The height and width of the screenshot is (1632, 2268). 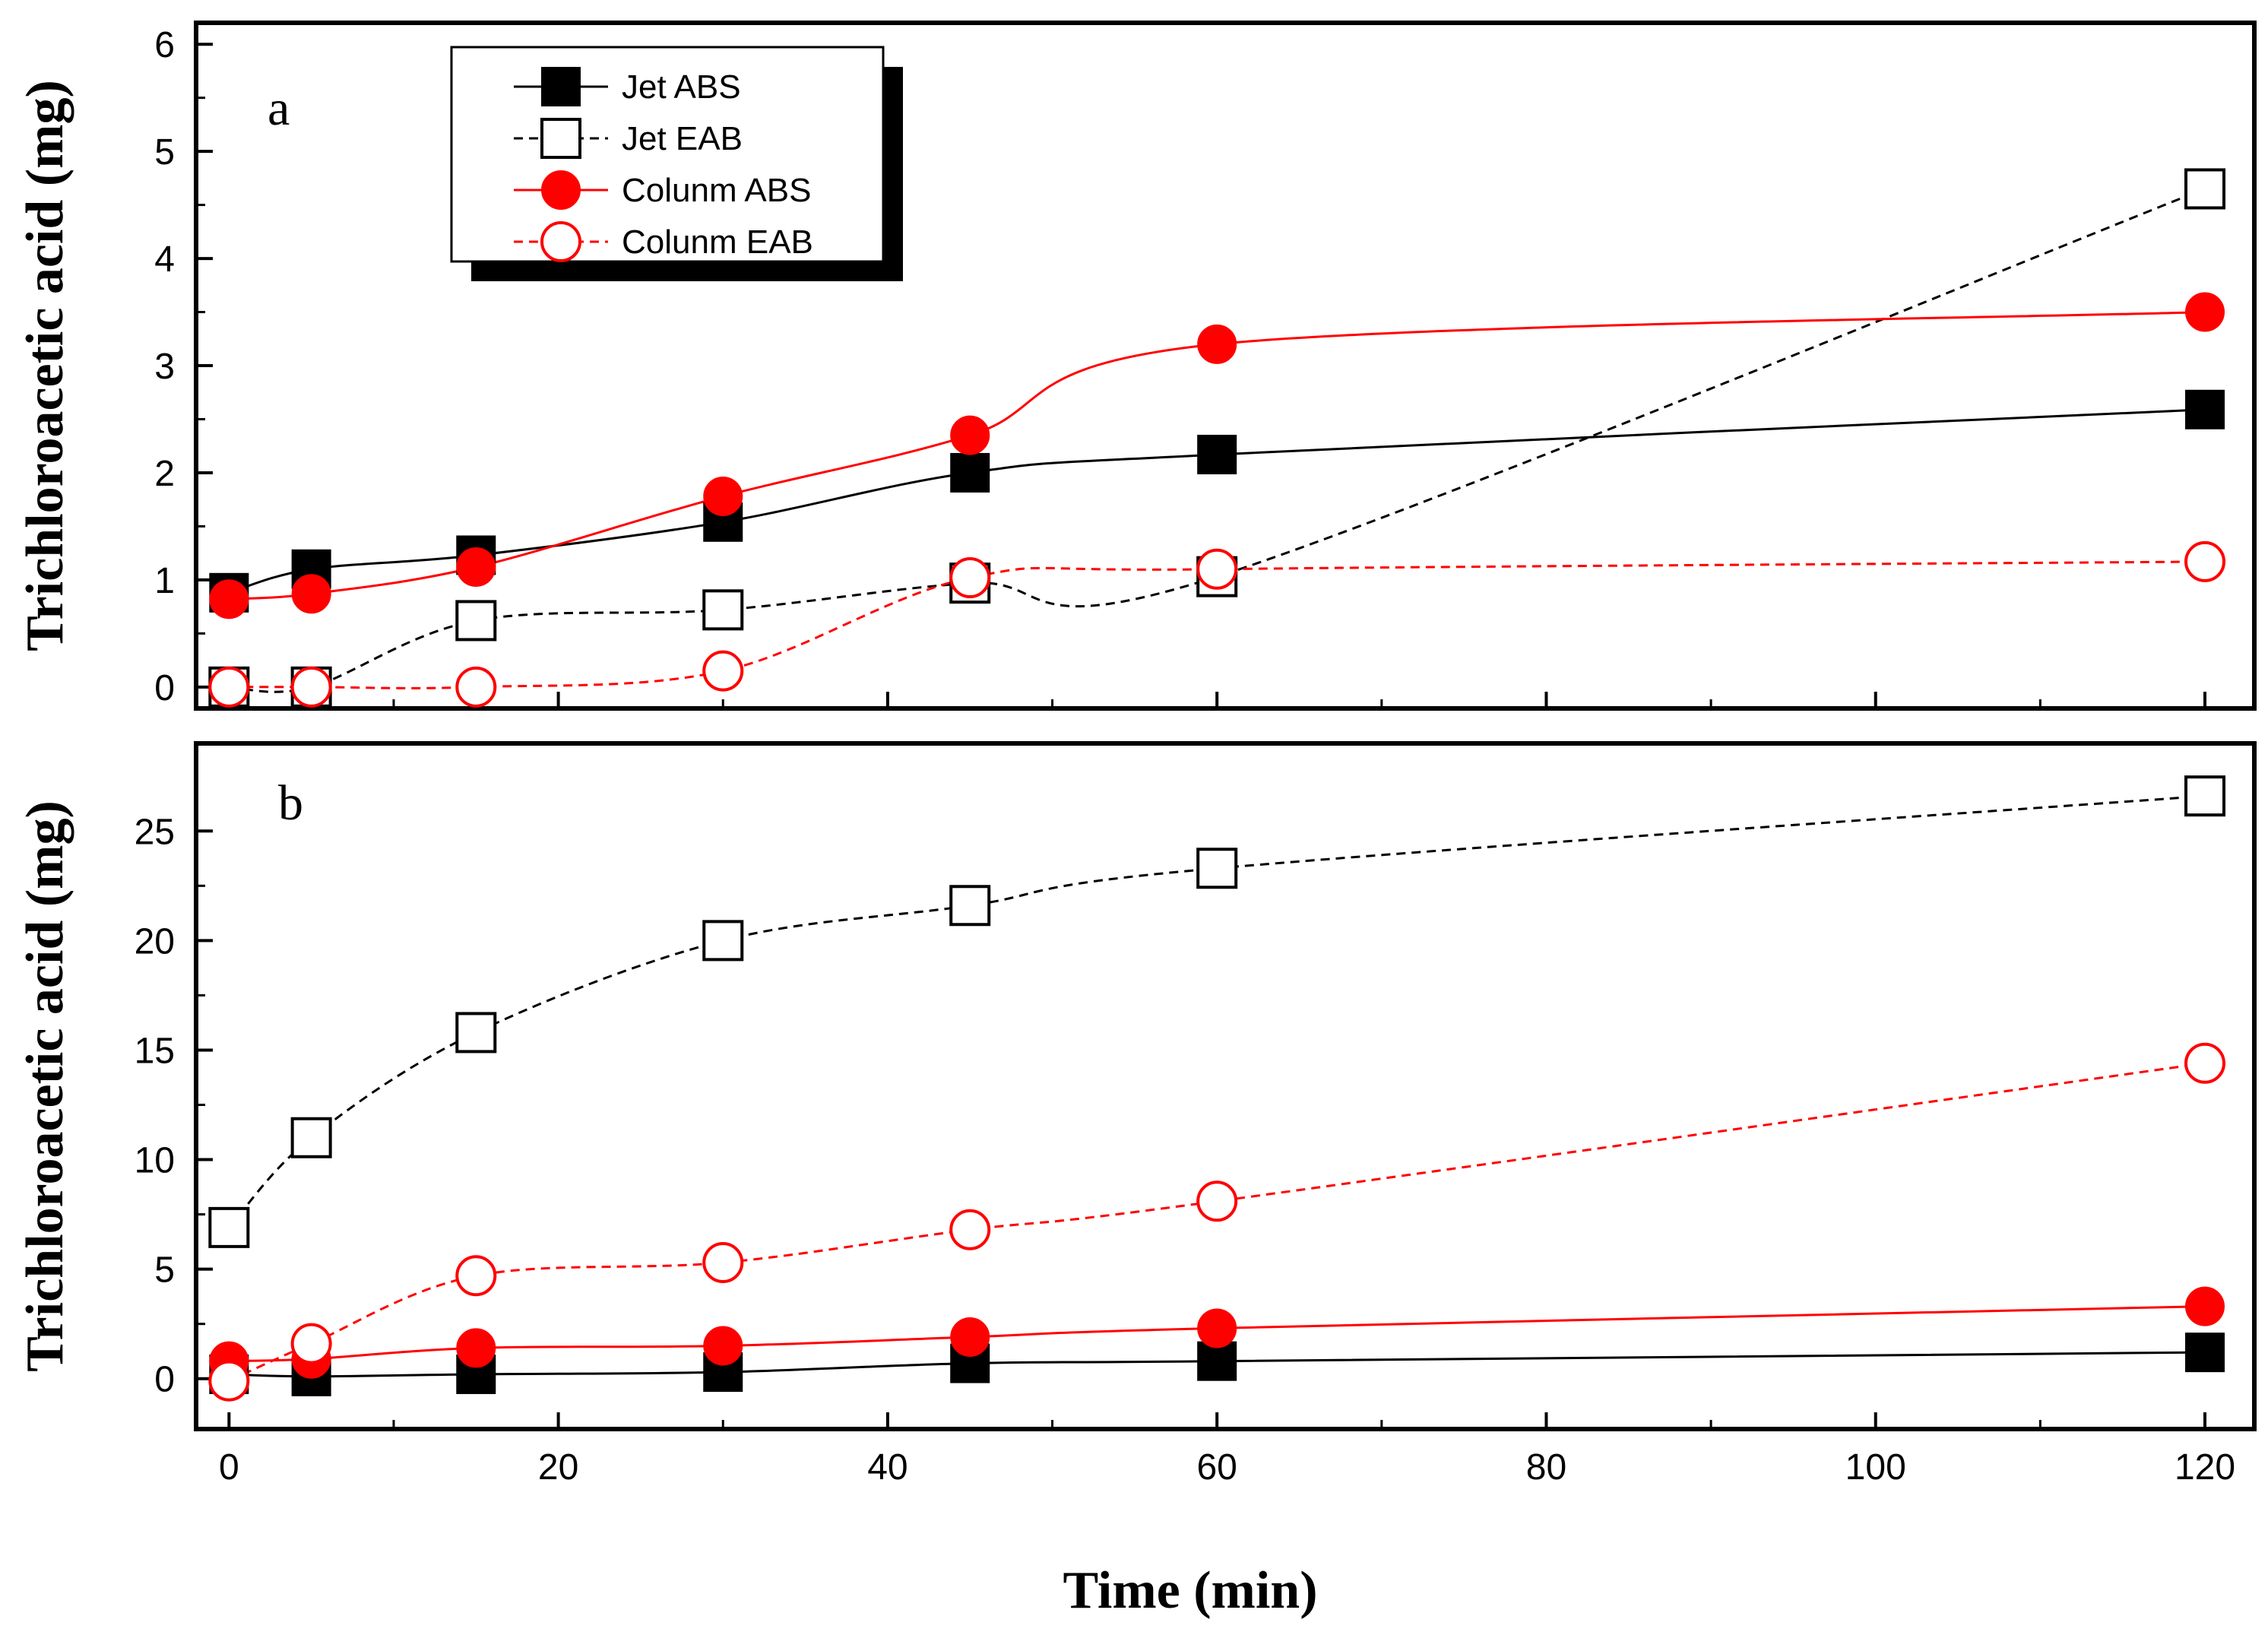 I want to click on x-axis-title: Time (min), so click(x=1190, y=1590).